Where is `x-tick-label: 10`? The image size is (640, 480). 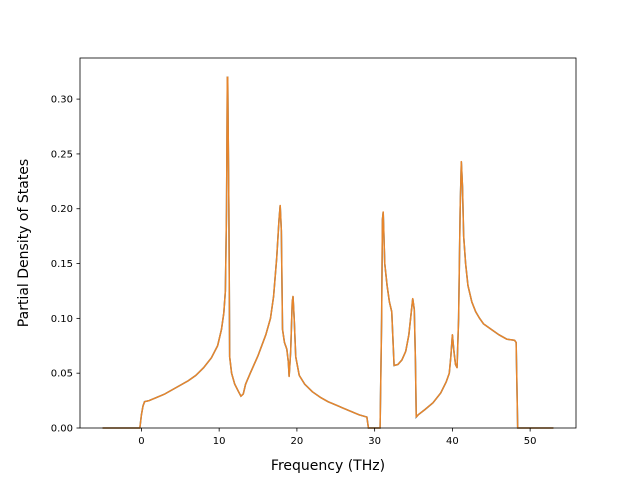 x-tick-label: 10 is located at coordinates (219, 441).